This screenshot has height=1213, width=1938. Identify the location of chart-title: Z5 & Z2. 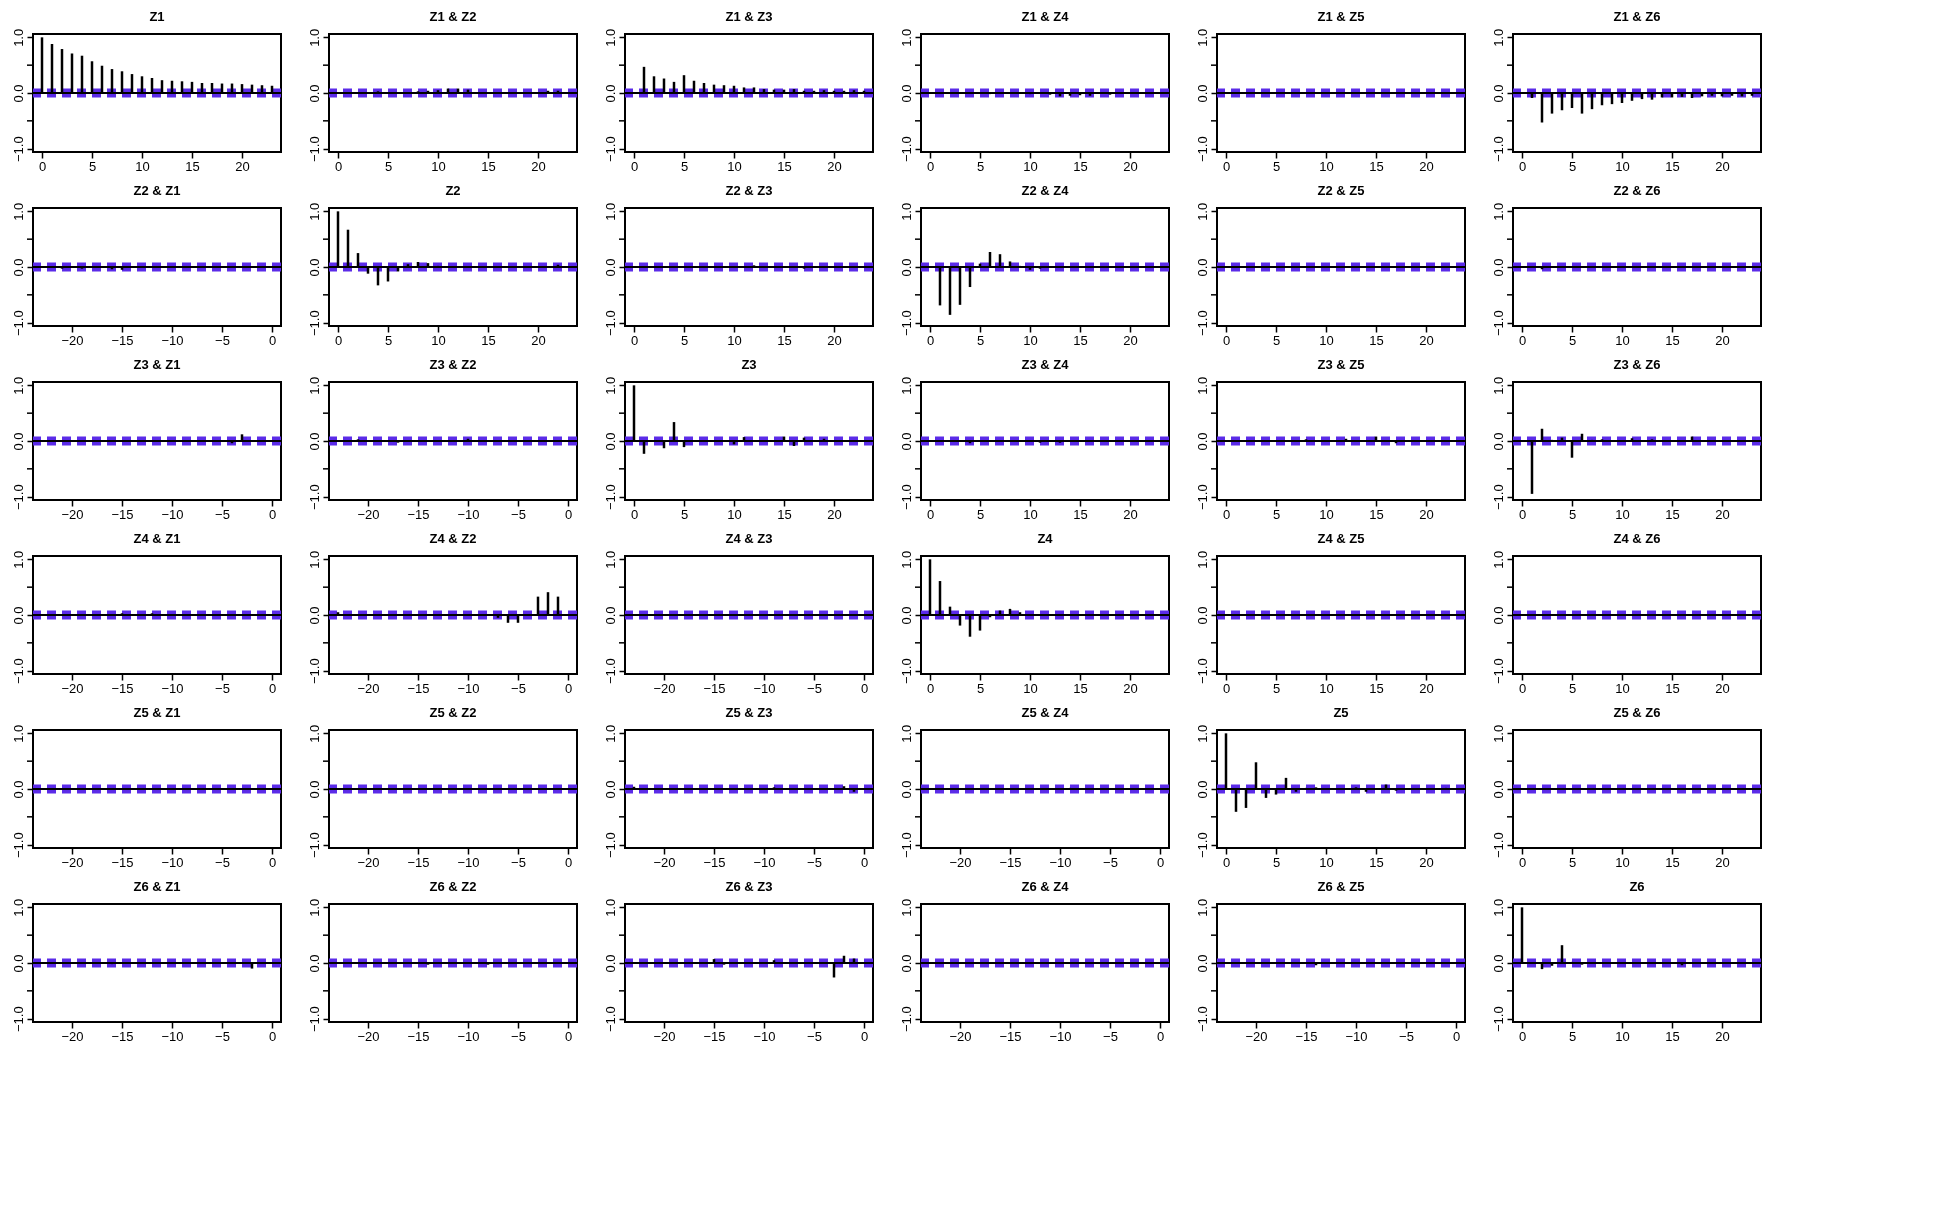
(453, 713).